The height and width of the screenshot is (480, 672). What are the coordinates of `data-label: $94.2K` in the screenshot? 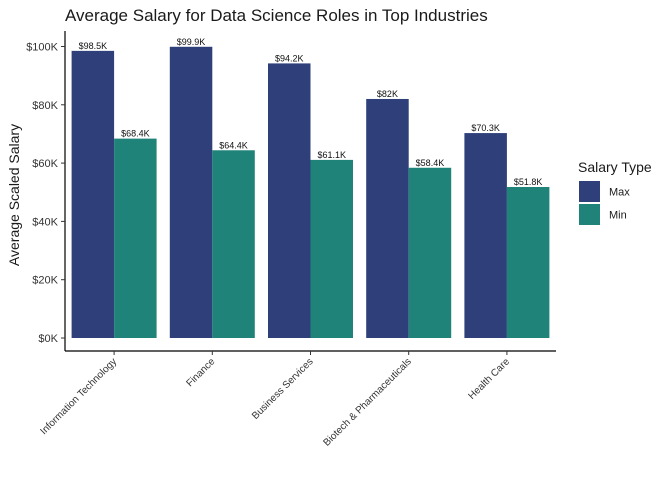 It's located at (289, 58).